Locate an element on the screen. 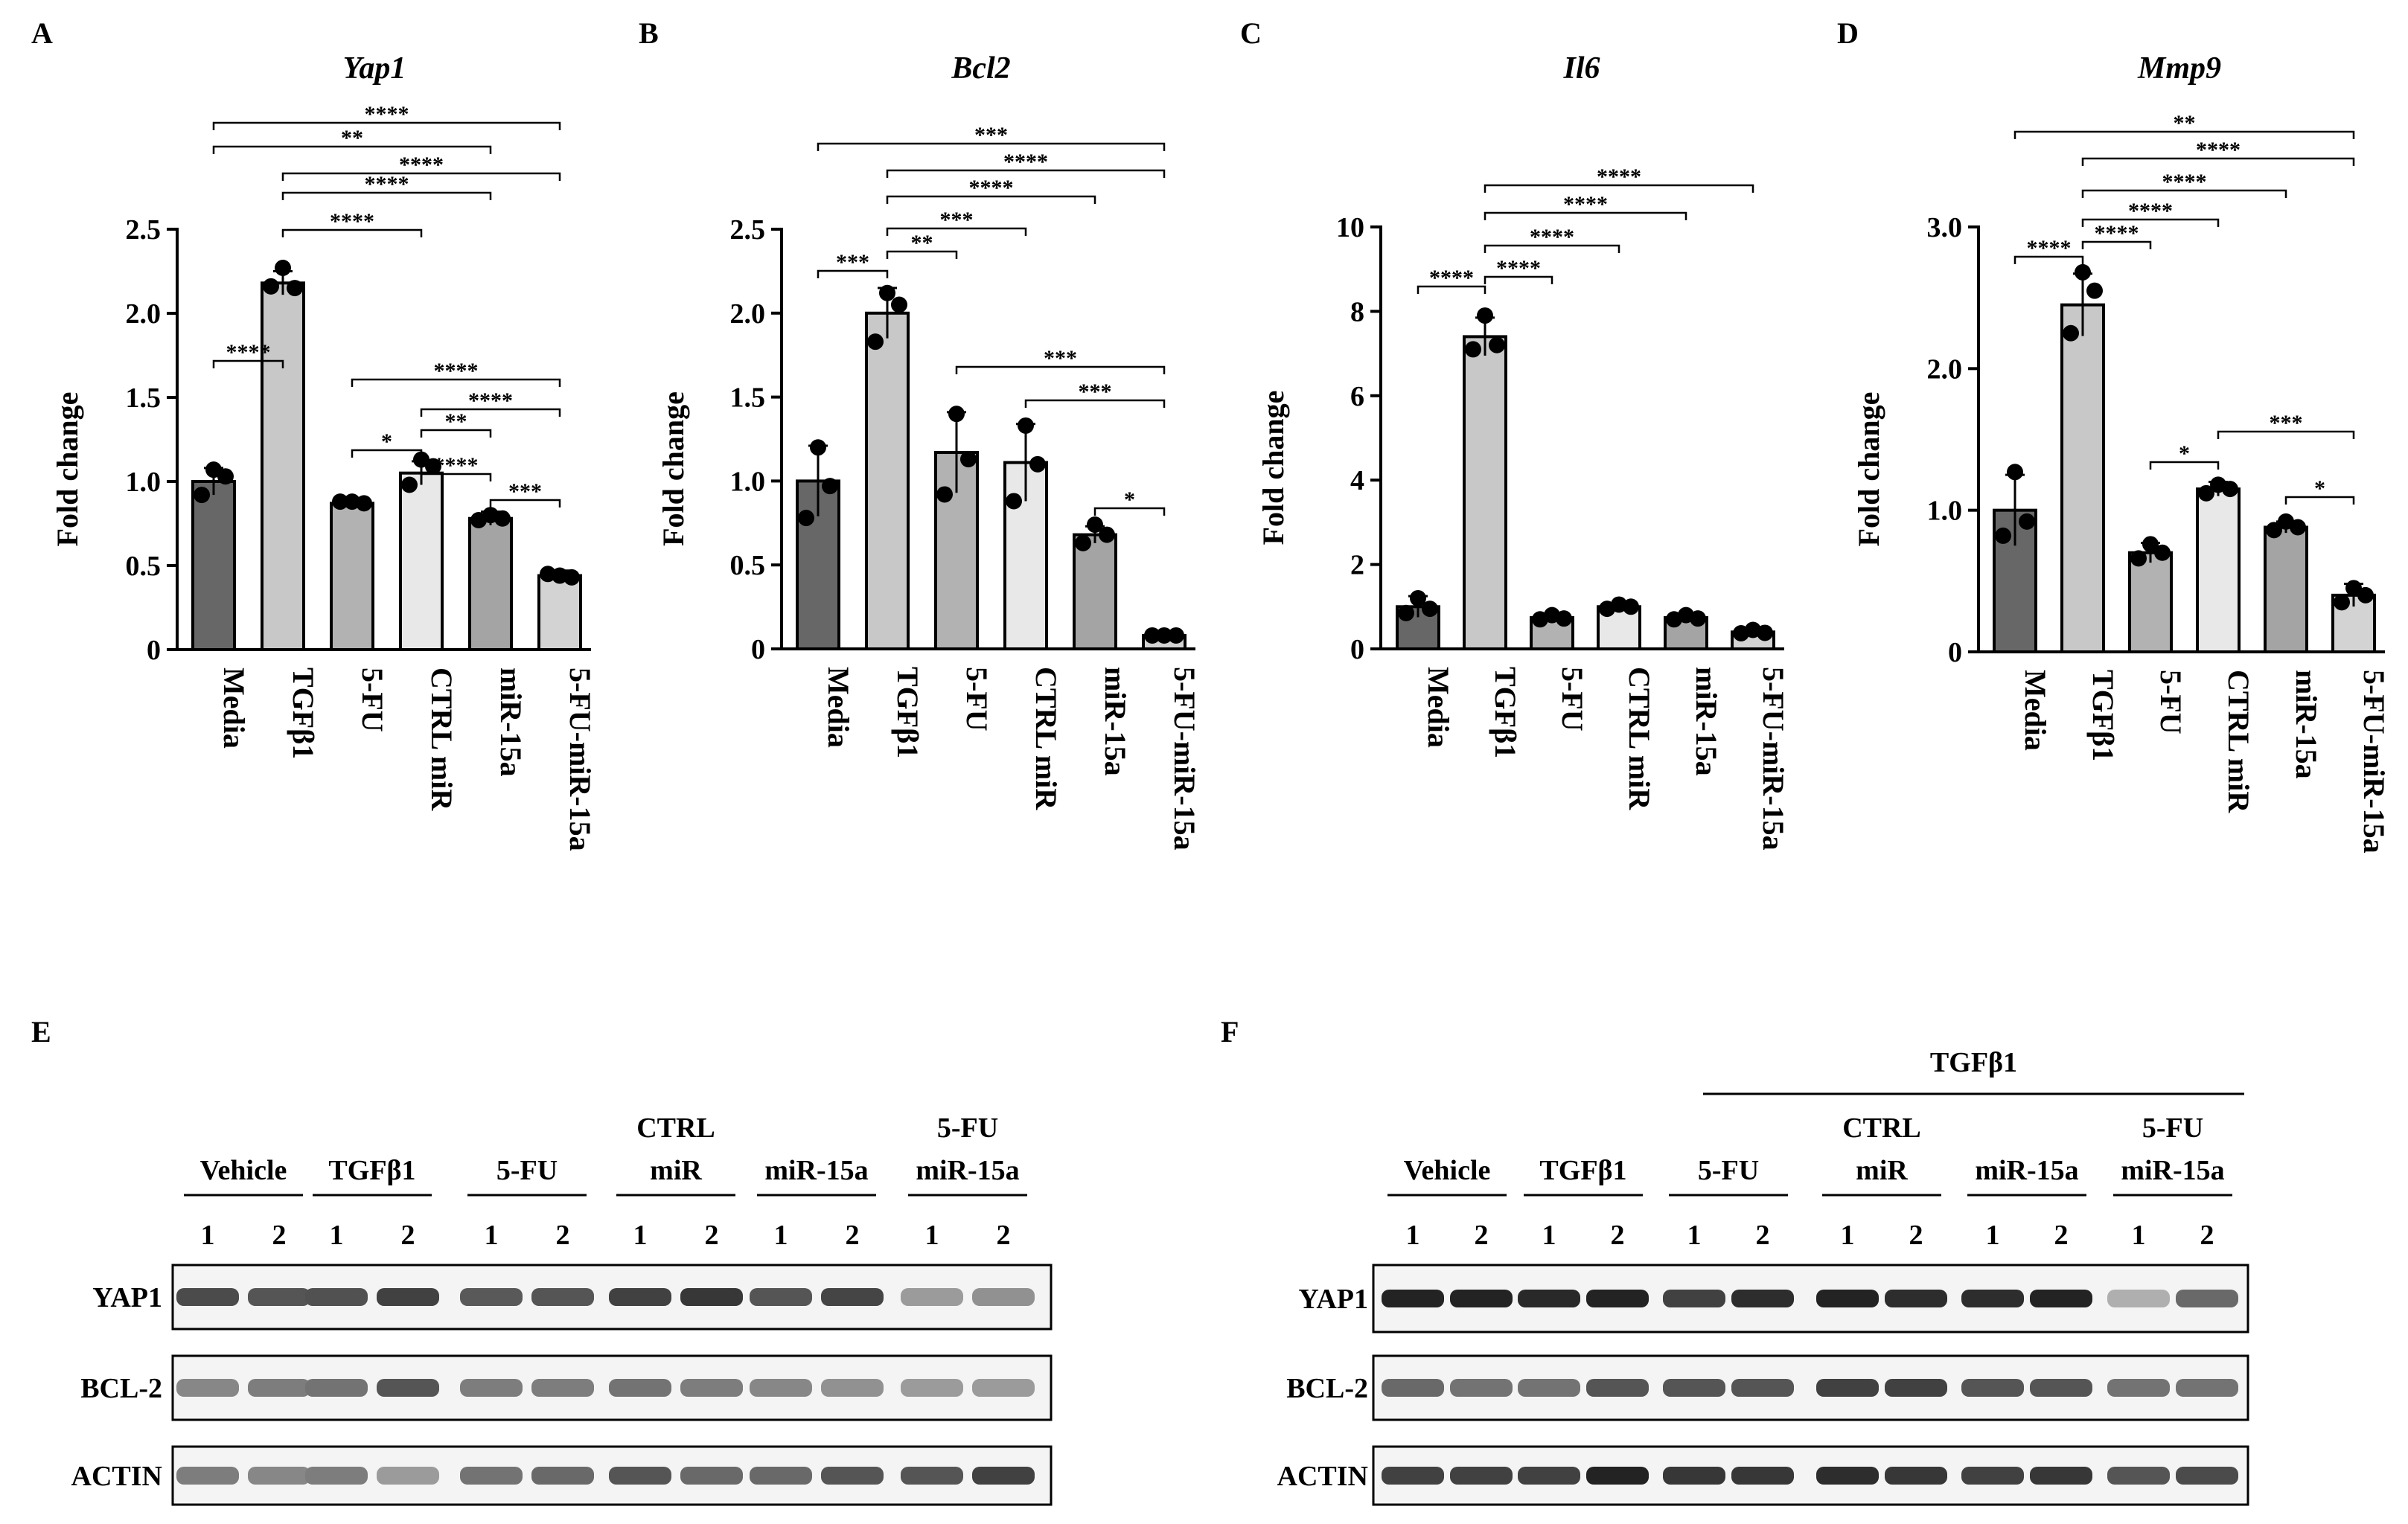  chart-a-category-label: CTRL miR is located at coordinates (442, 739).